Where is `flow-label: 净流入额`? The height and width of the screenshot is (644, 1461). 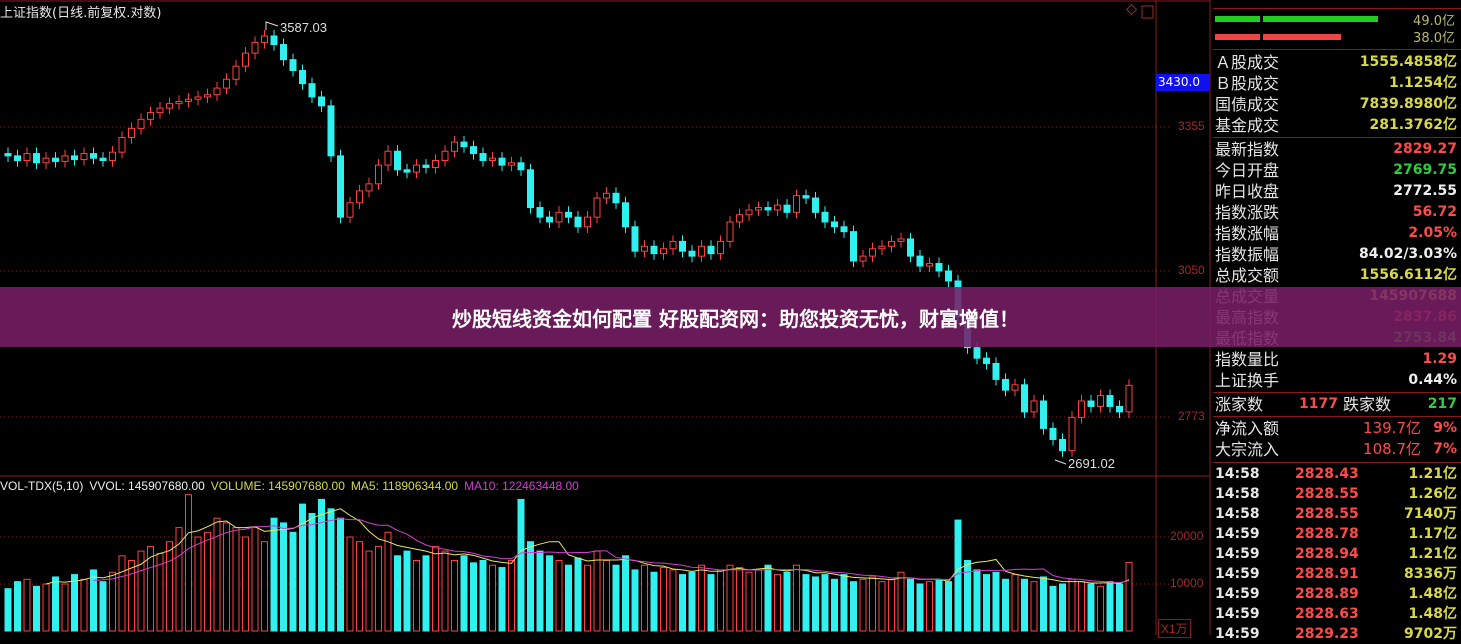 flow-label: 净流入额 is located at coordinates (1247, 428).